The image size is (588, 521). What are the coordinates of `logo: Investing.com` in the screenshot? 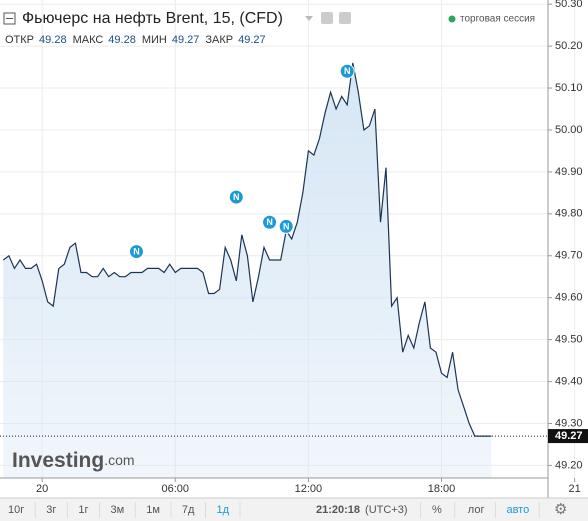 It's located at (73, 460).